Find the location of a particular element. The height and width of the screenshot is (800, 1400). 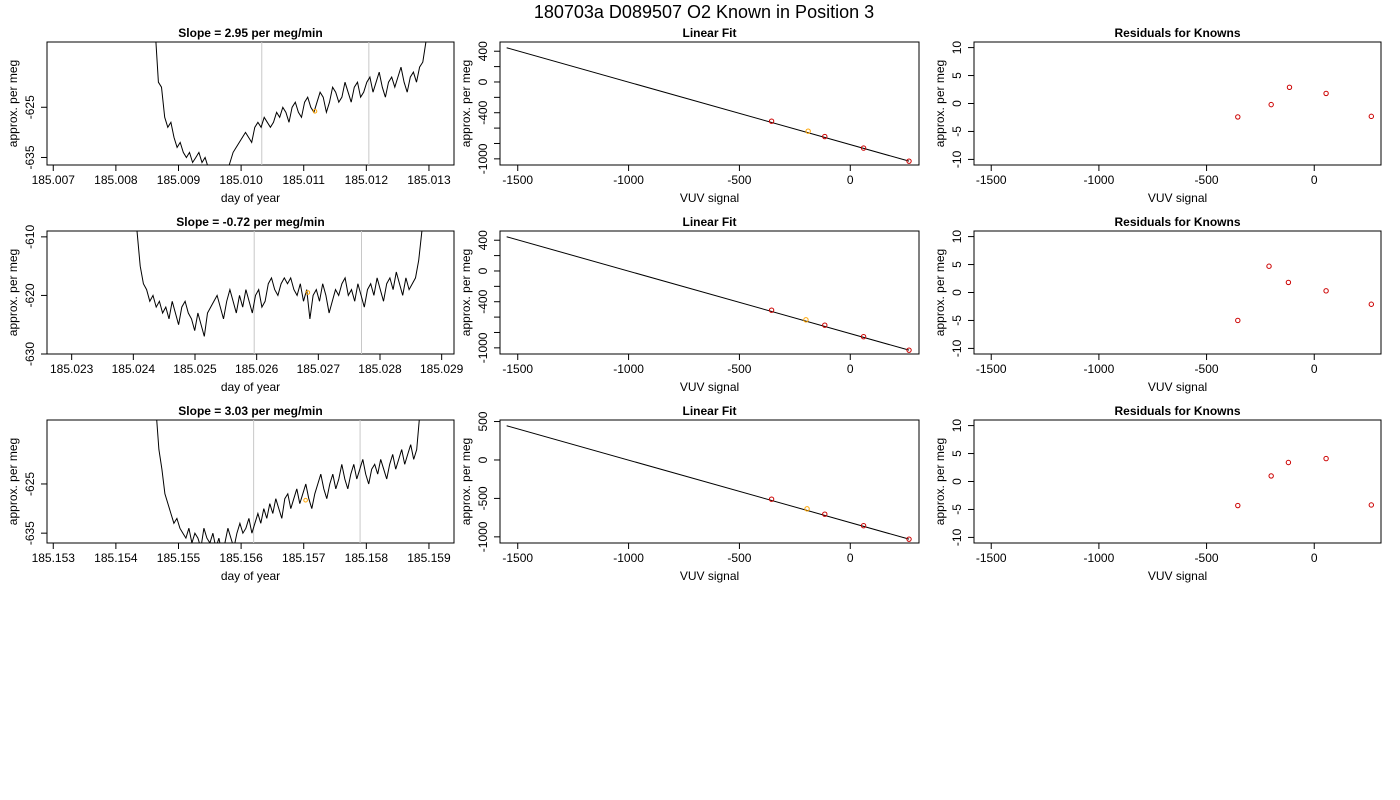

x-tick-label: 185.013 is located at coordinates (429, 180).